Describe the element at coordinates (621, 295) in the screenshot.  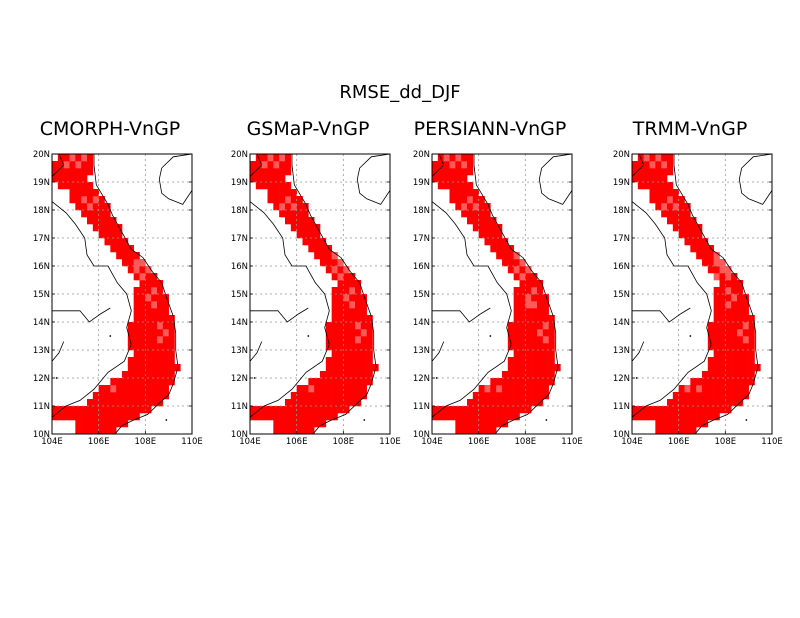
I see `lat-tick-label: 15N` at that location.